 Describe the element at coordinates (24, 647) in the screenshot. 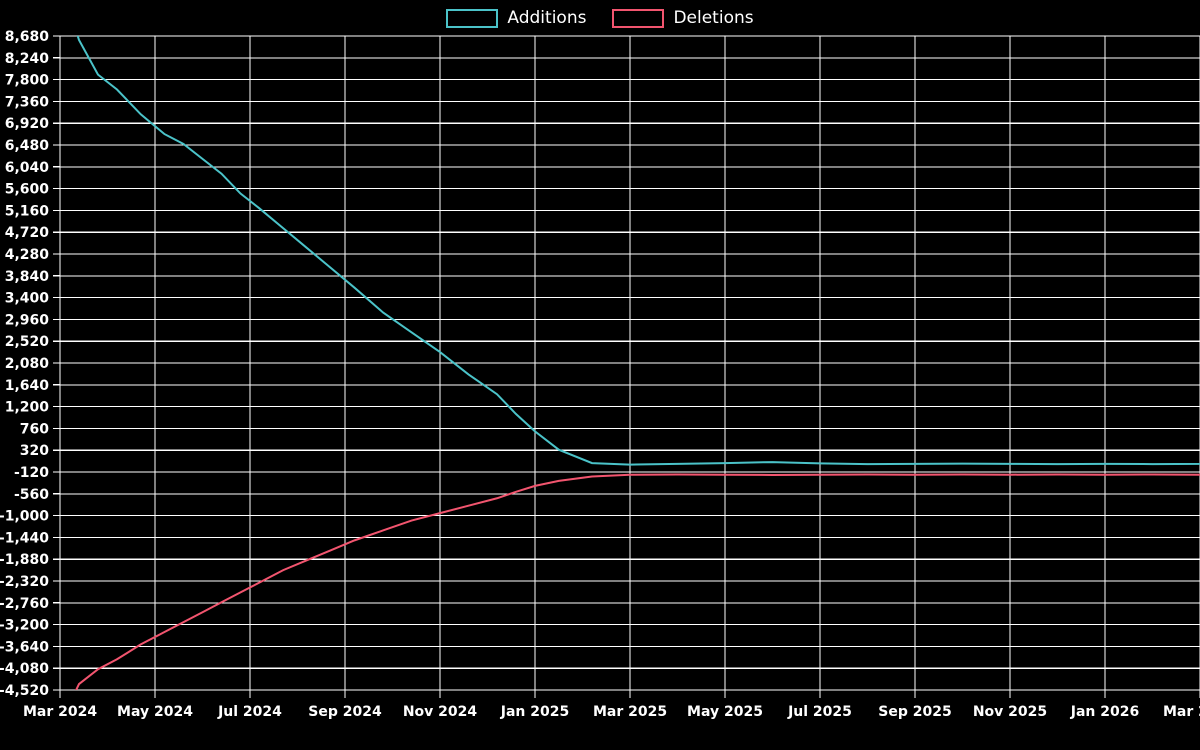

I see `y-tick-label: -3,640` at that location.